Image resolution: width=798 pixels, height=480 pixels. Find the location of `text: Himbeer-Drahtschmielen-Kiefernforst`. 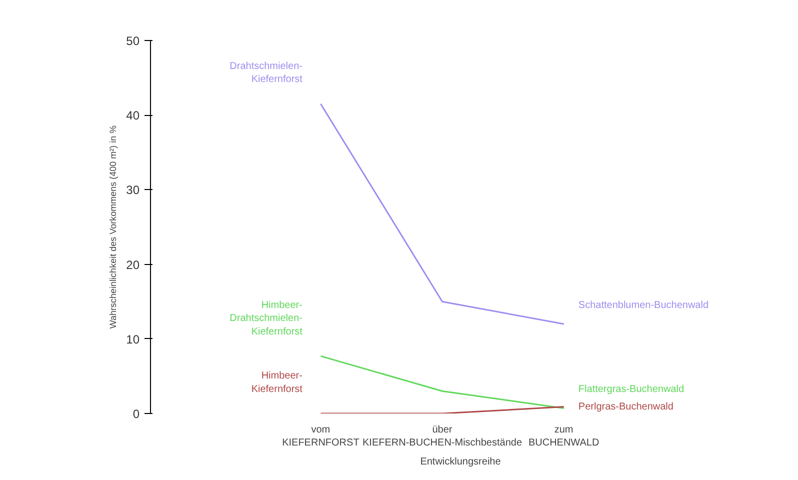

text: Himbeer-Drahtschmielen-Kiefernforst is located at coordinates (266, 319).